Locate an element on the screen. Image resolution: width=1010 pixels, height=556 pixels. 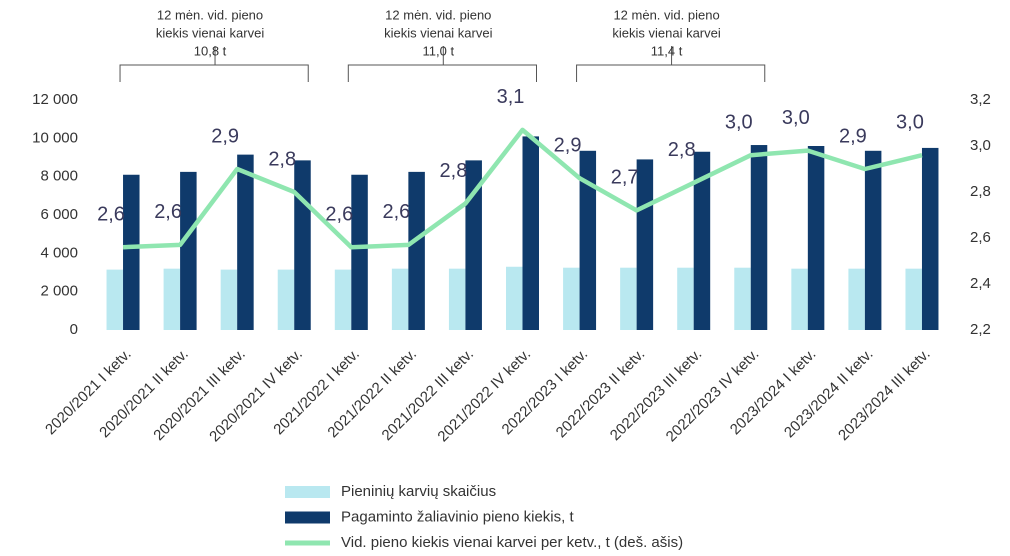
legend-label: Pagaminto žaliavinio pieno kiekis, t is located at coordinates (457, 516).